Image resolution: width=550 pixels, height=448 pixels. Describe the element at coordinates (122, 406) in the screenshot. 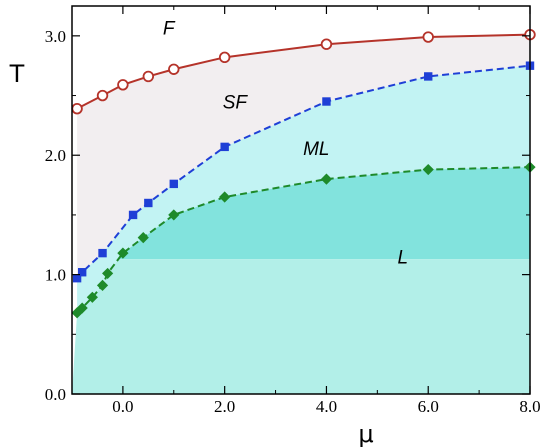

I see `x-tick-label: 0.0` at that location.